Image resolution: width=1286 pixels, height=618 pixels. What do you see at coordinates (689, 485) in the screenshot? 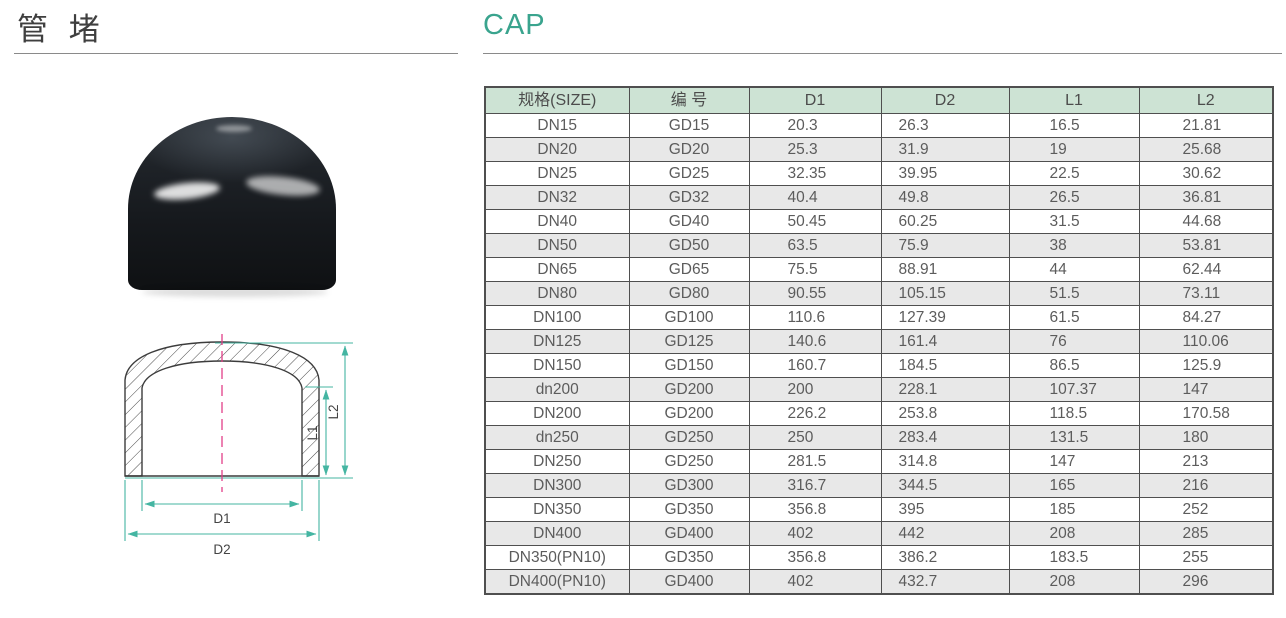
I see `table-cell: GD300` at bounding box center [689, 485].